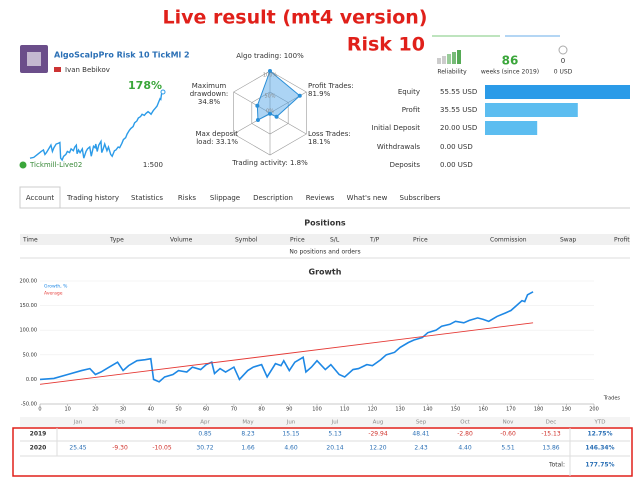 This screenshot has height=480, width=640. I want to click on radar-label: Max deposit load: 33.1%, so click(216, 138).